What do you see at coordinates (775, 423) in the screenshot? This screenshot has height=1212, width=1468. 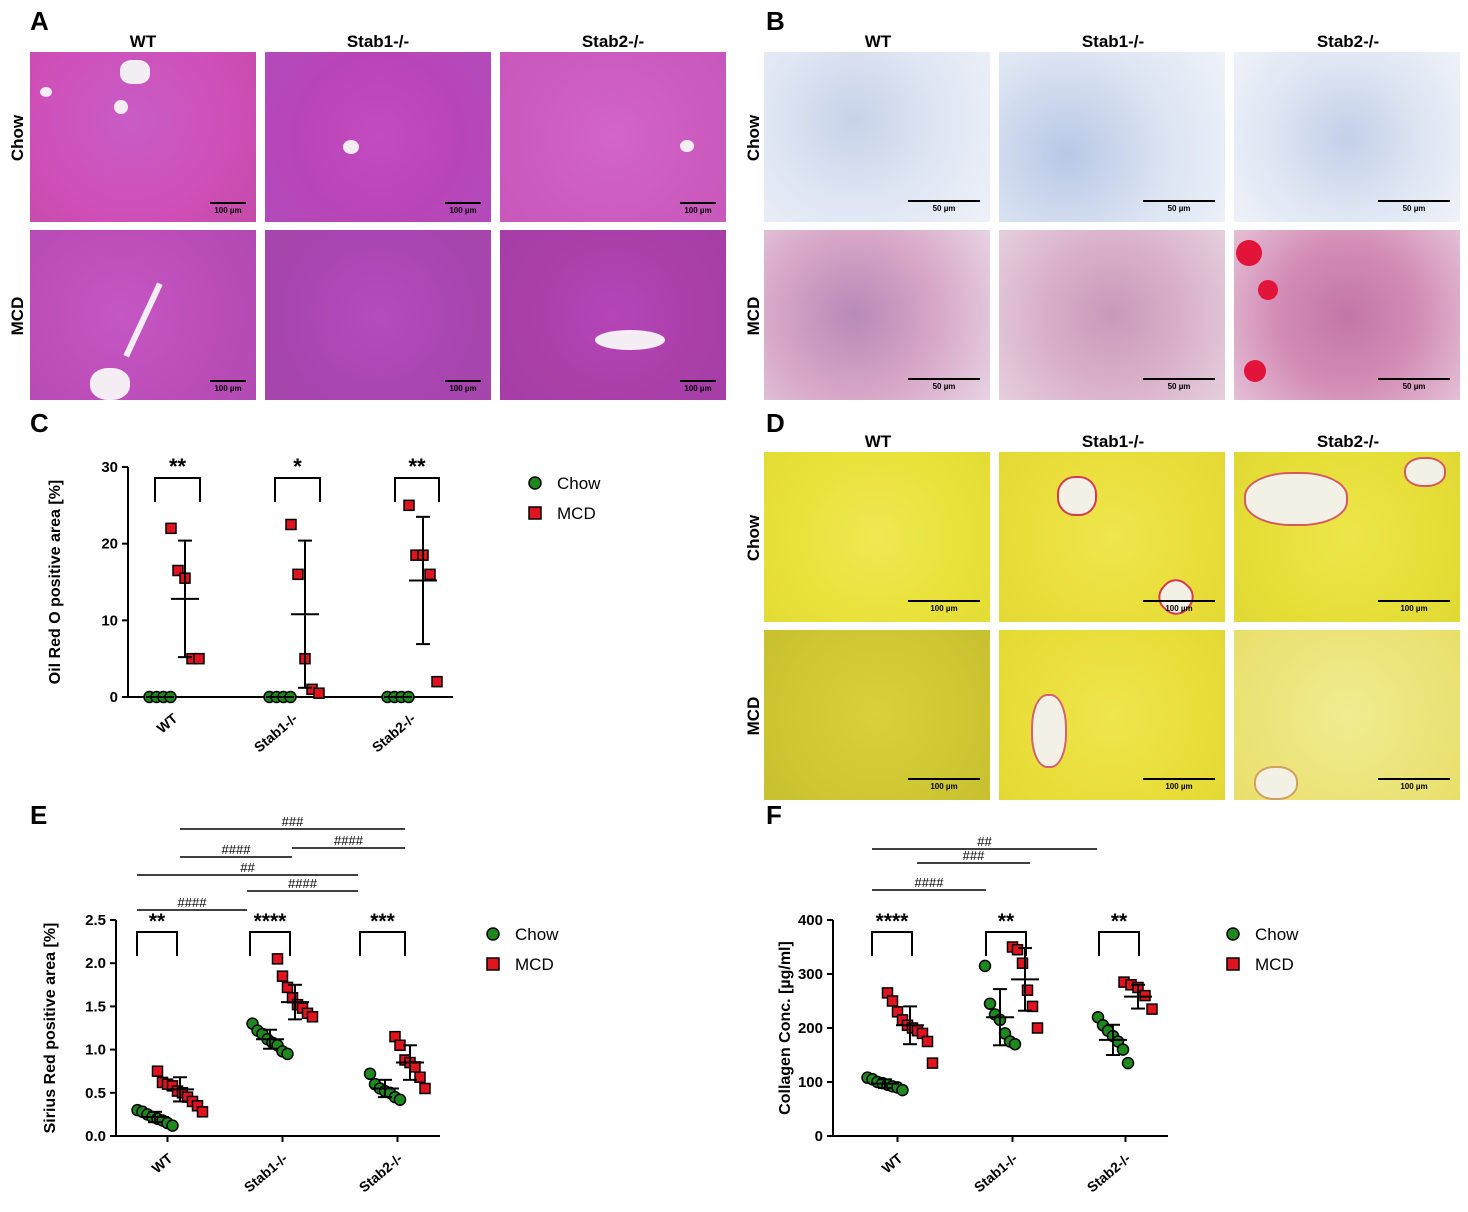 I see `panel-letter-d: D` at bounding box center [775, 423].